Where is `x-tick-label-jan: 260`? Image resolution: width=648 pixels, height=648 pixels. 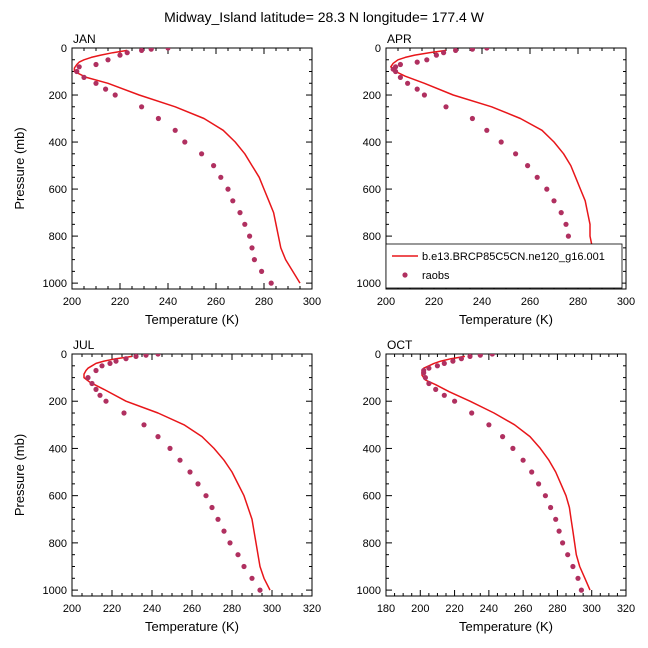
x-tick-label-jan: 260 is located at coordinates (216, 302).